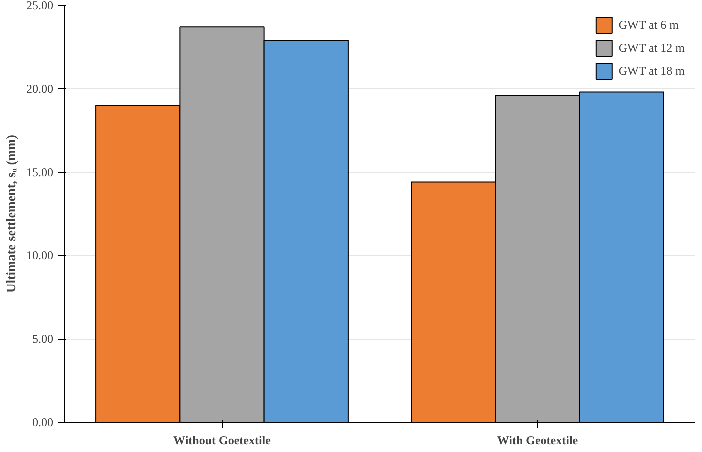 This screenshot has height=452, width=702. I want to click on legend-label: GWT at 12 m, so click(651, 48).